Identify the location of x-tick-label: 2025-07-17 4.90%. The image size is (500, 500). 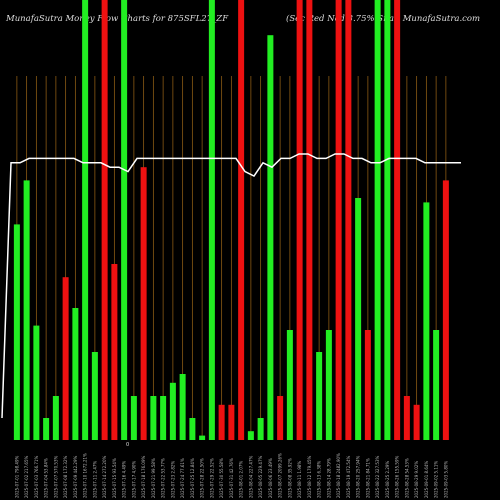
(133, 479).